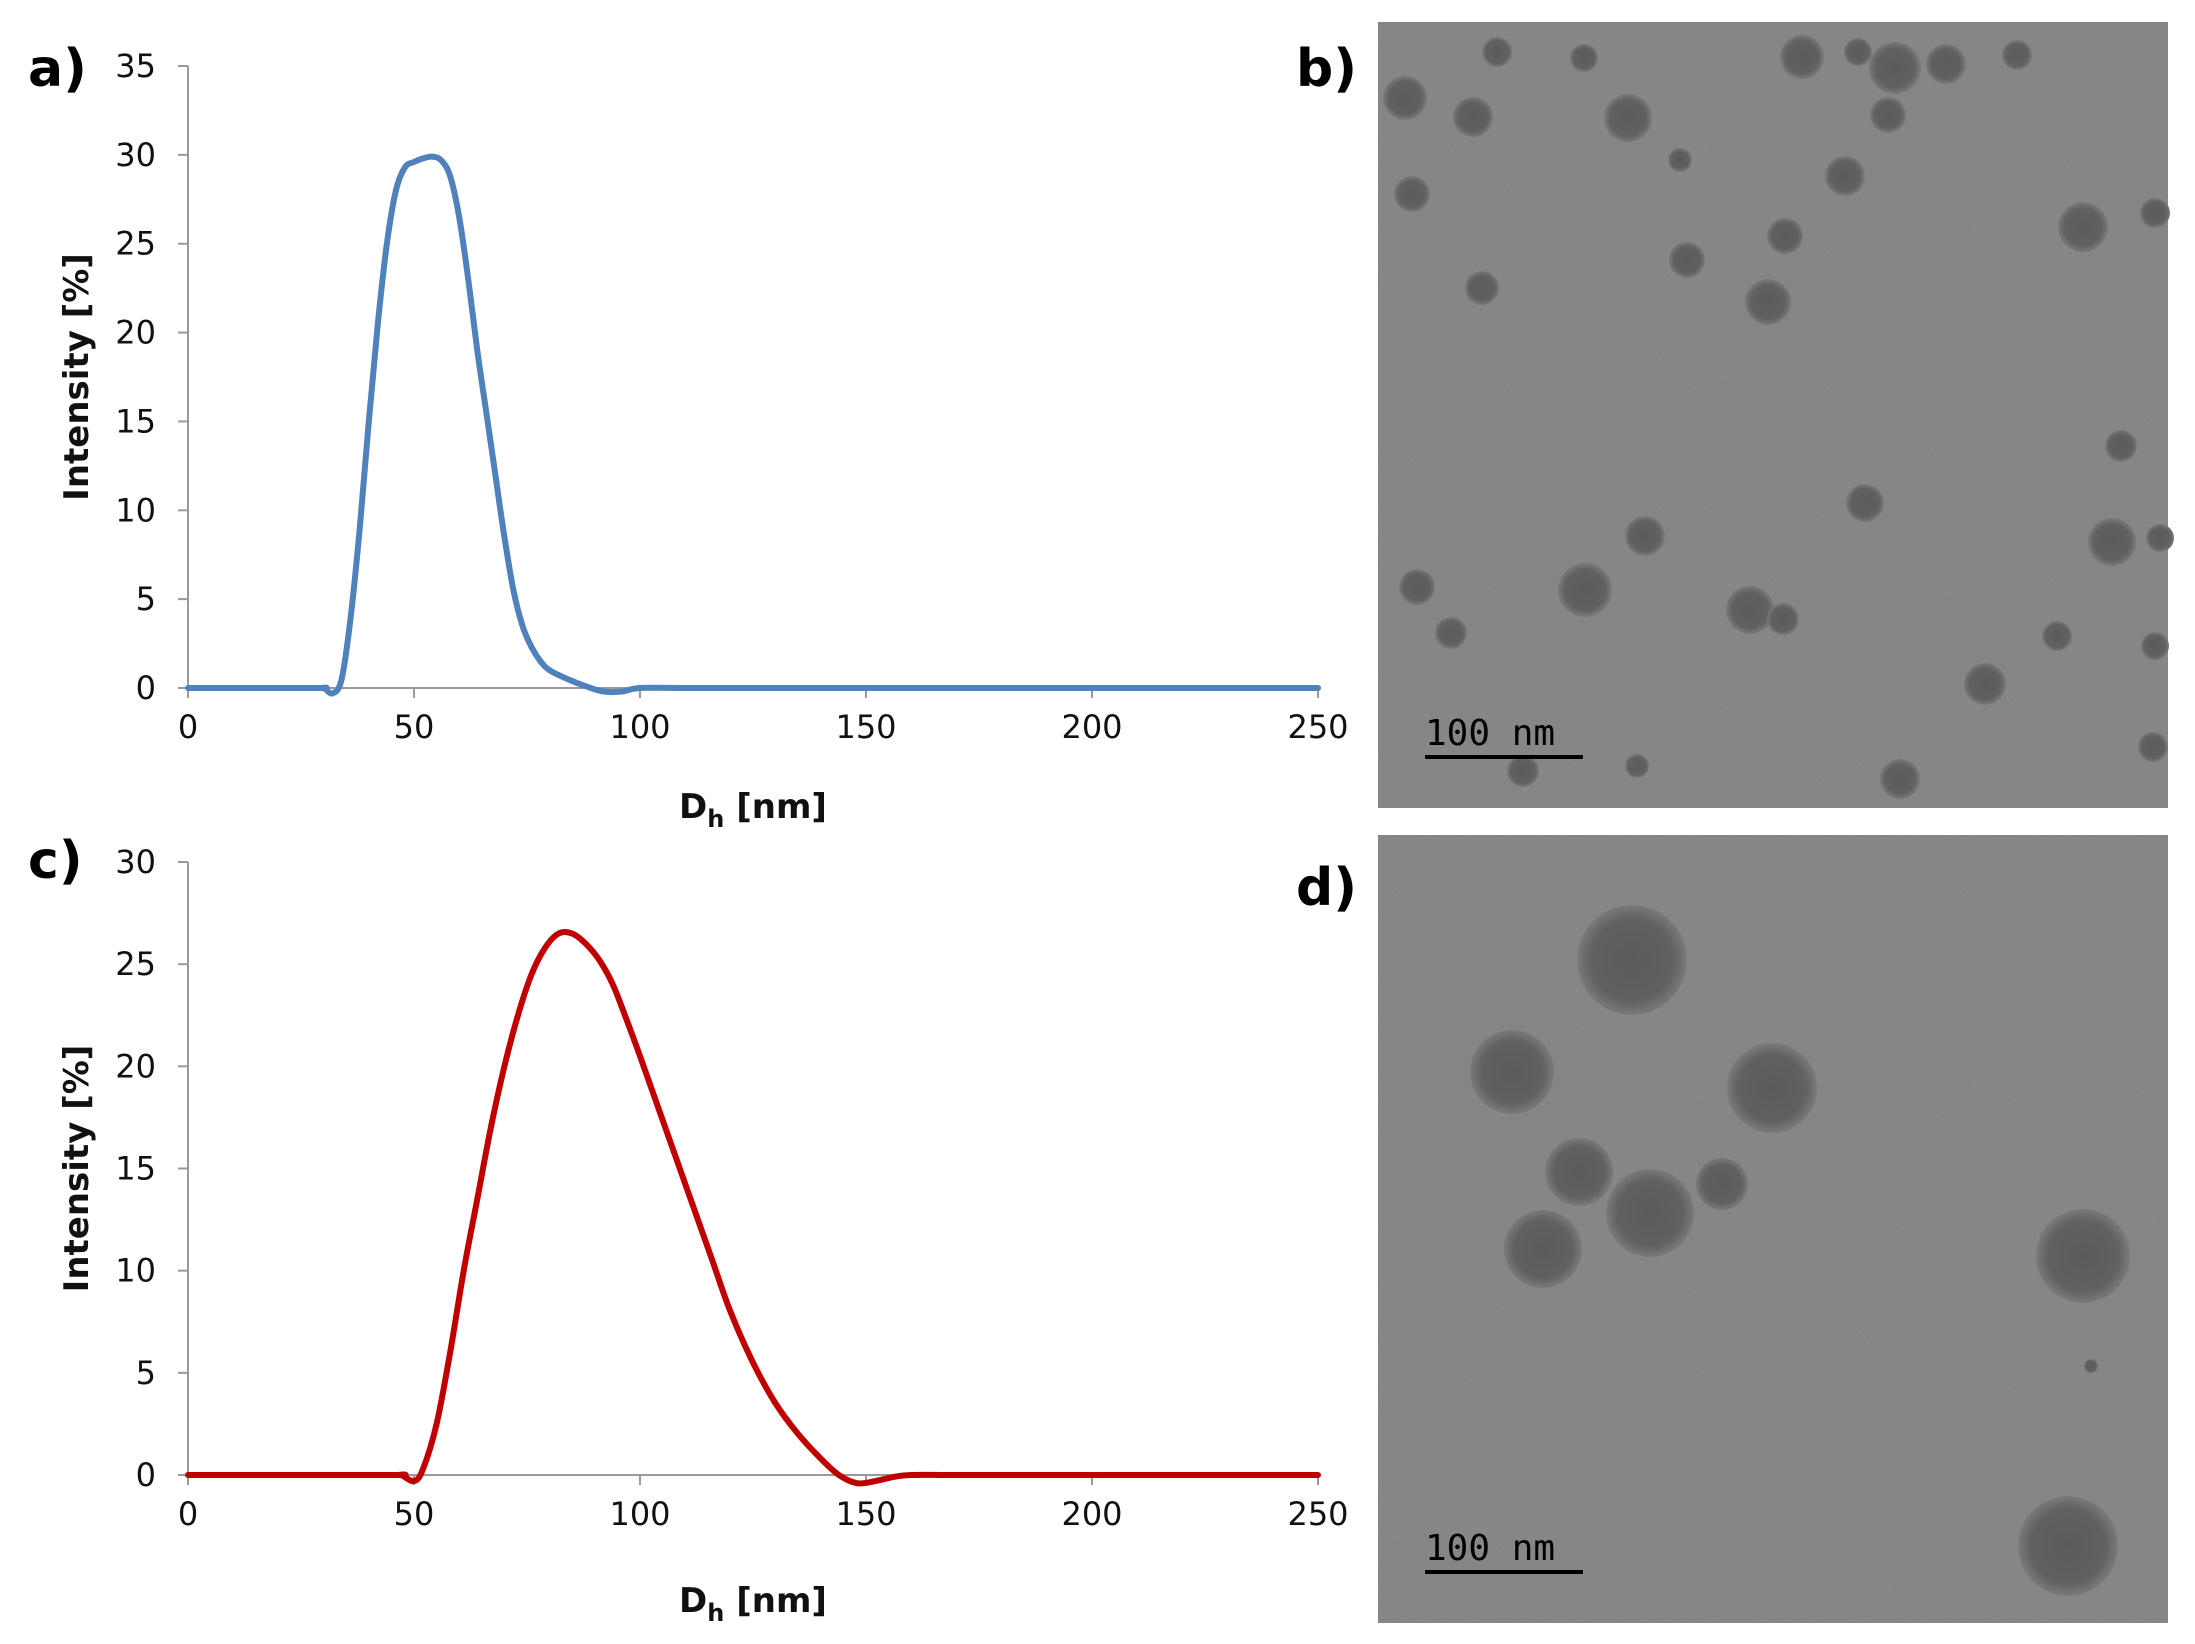 The width and height of the screenshot is (2195, 1644). What do you see at coordinates (753, 810) in the screenshot?
I see `x-axis-label-a: Dh [nm]` at bounding box center [753, 810].